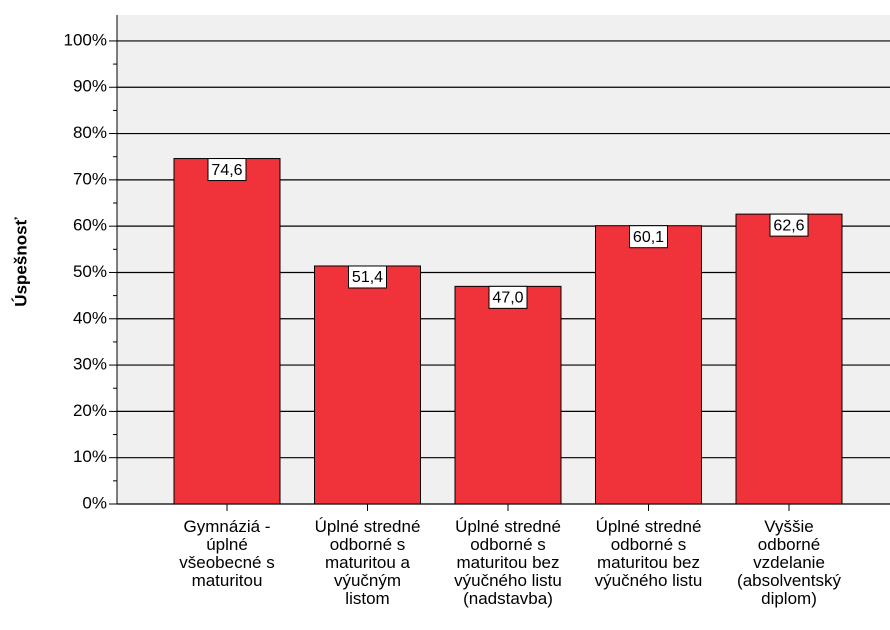 This screenshot has height=630, width=890. I want to click on y-tick-label: 70%, so click(90, 178).